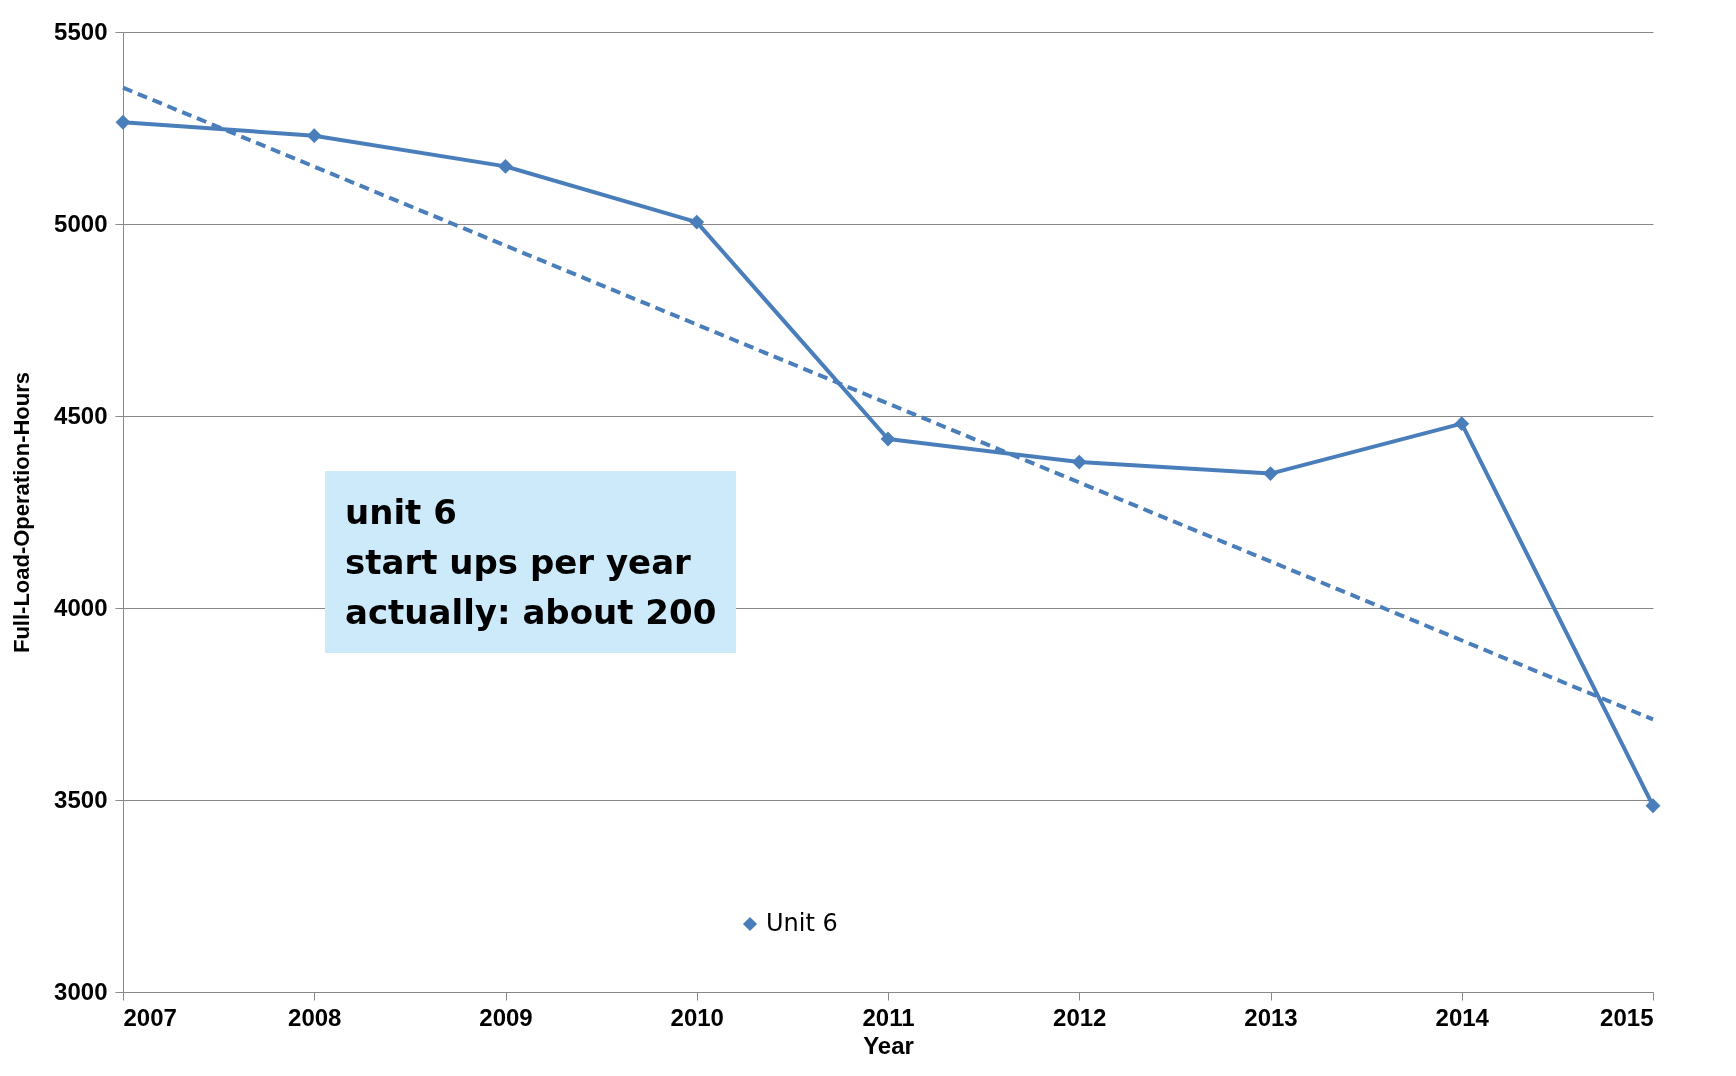  I want to click on annotation: actually: about 200, so click(531, 612).